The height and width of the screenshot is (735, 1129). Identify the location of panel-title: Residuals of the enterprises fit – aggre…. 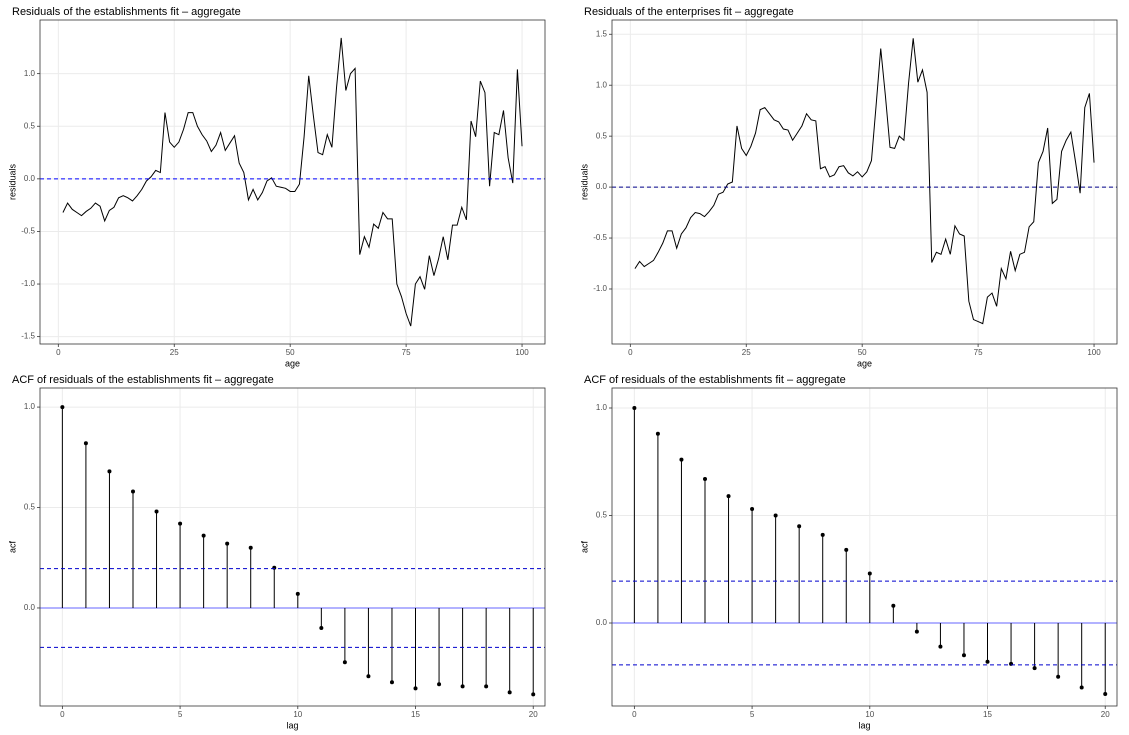
(689, 12).